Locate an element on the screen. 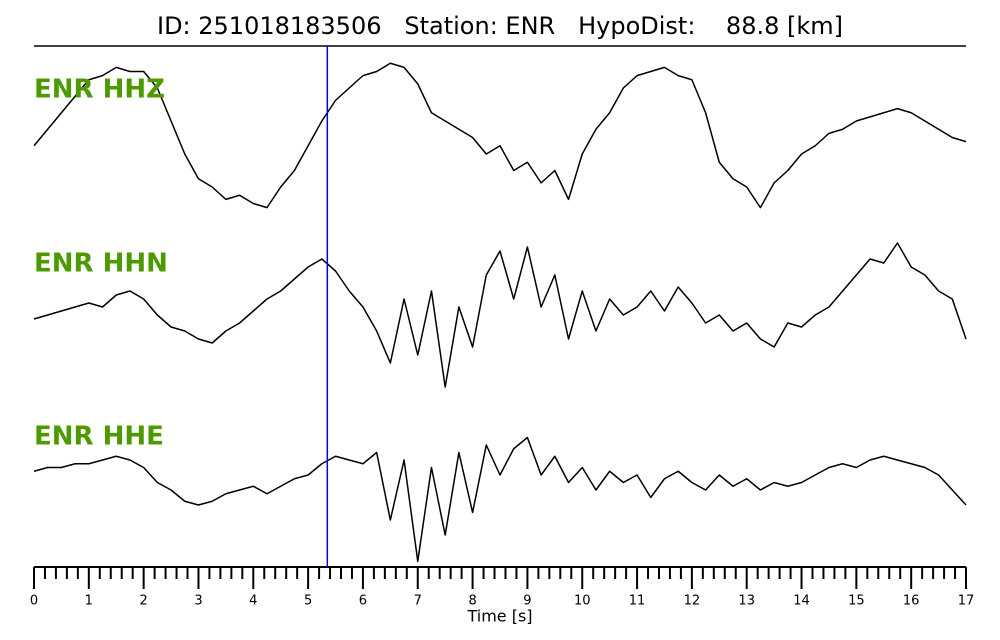 The width and height of the screenshot is (1000, 640). trace-label: ENR HHN is located at coordinates (101, 264).